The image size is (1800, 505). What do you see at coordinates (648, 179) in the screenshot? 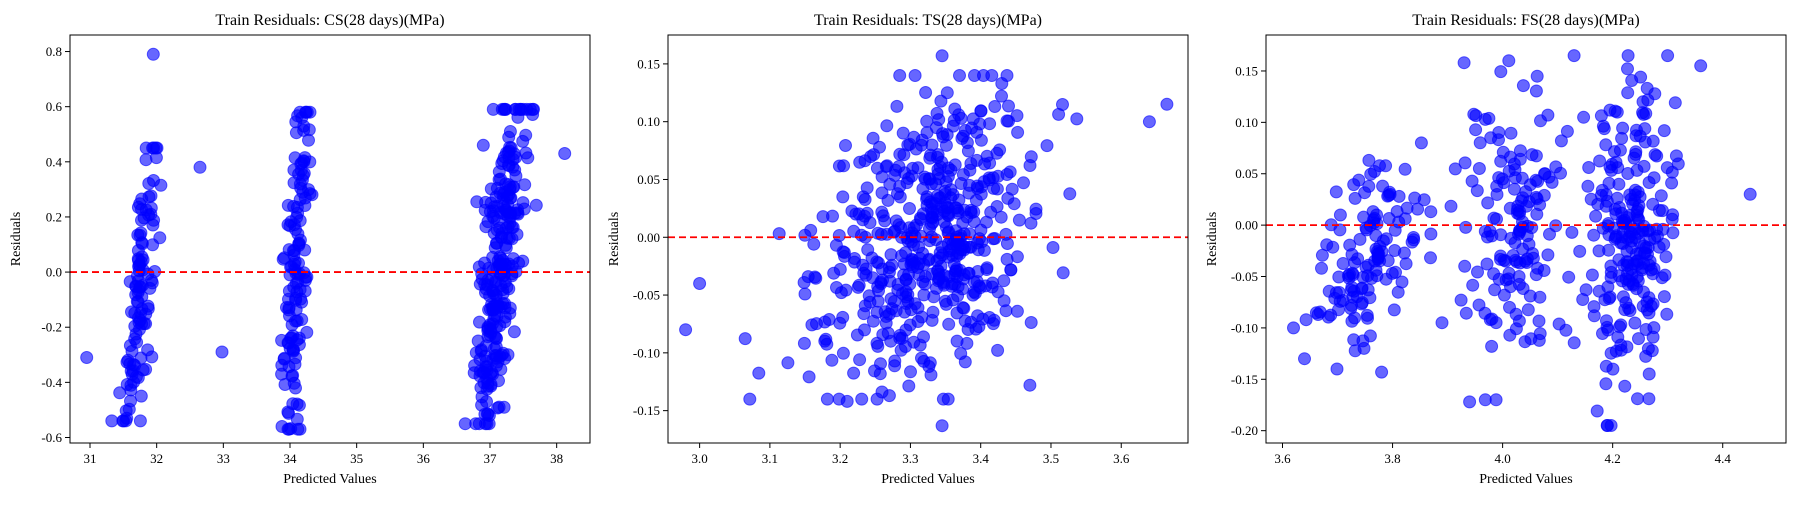
I see `y-tick-label: 0.05` at bounding box center [648, 179].